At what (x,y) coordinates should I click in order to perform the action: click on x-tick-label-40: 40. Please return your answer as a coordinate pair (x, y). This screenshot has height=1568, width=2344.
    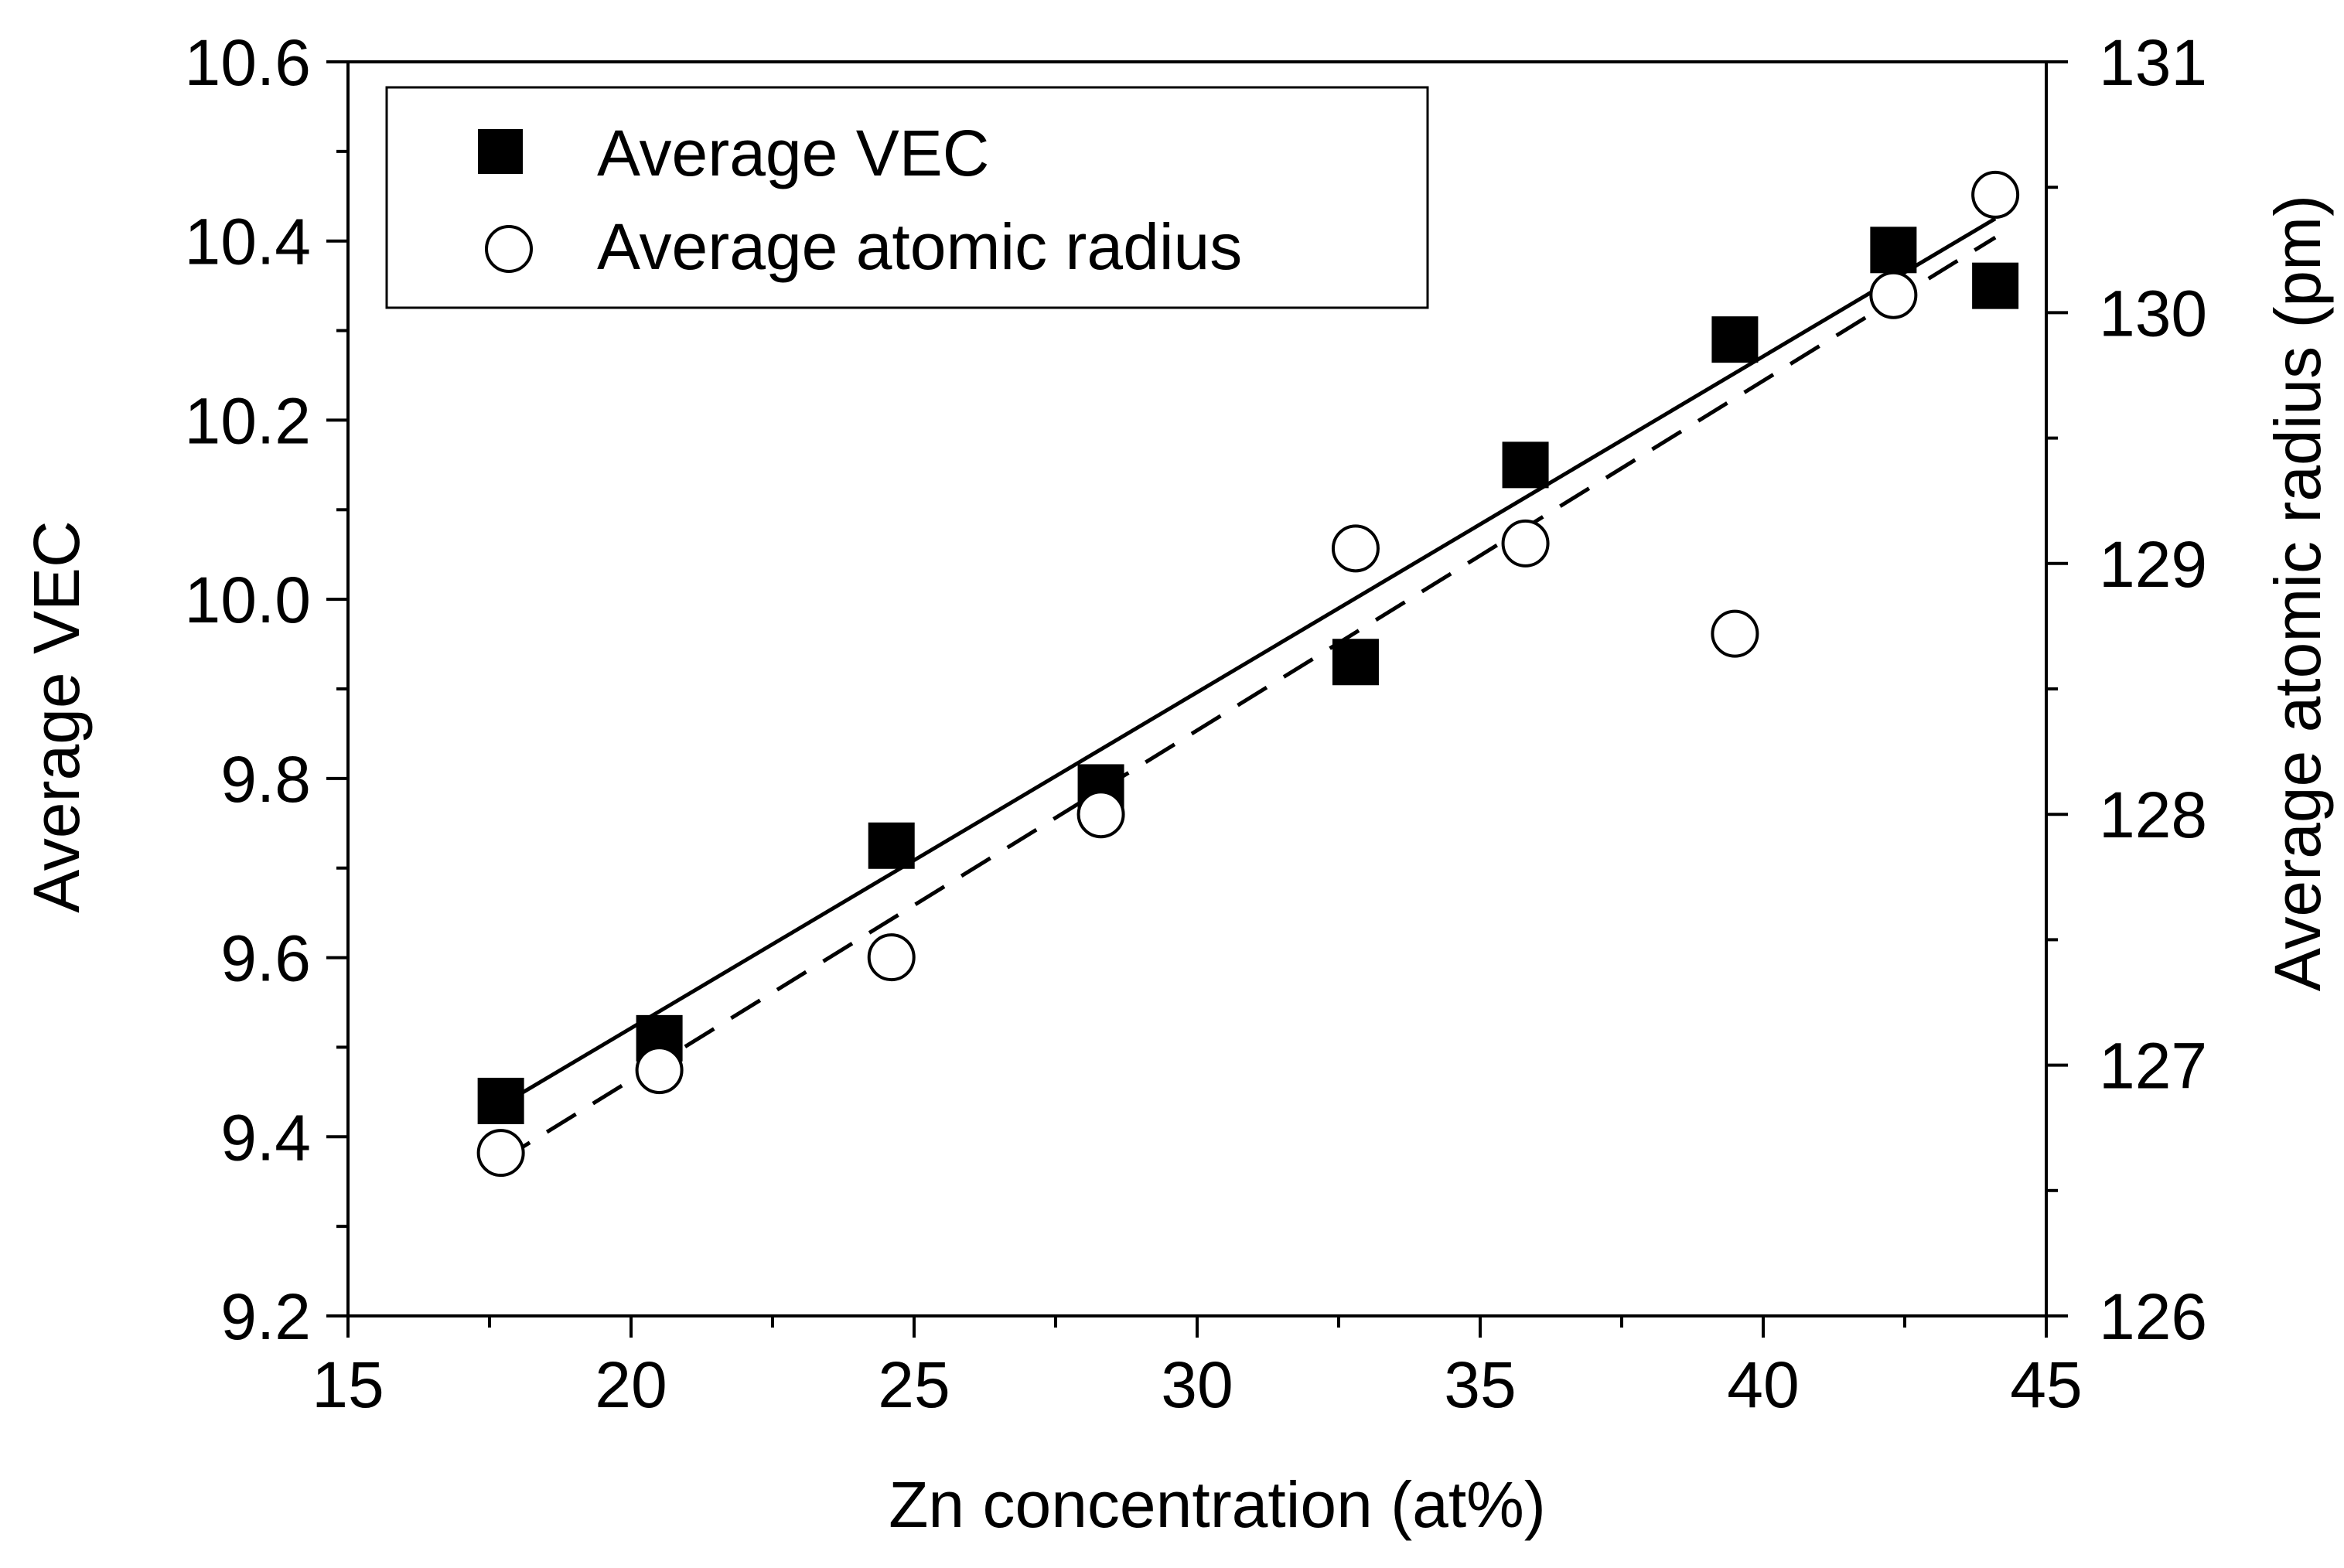
    Looking at the image, I should click on (1763, 1384).